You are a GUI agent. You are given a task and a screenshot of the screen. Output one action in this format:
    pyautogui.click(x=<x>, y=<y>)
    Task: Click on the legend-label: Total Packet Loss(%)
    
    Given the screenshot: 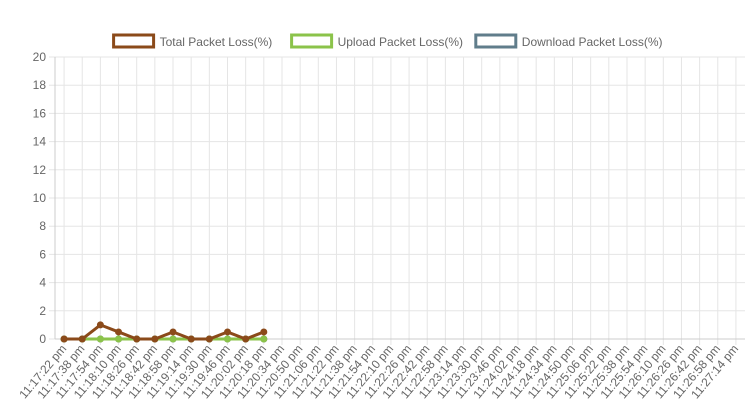 What is the action you would take?
    pyautogui.click(x=216, y=42)
    